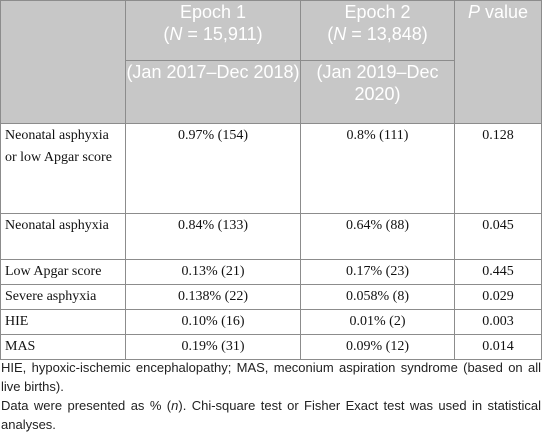 The height and width of the screenshot is (444, 542). What do you see at coordinates (86, 405) in the screenshot?
I see `stats-pre: Data were presented as % (` at bounding box center [86, 405].